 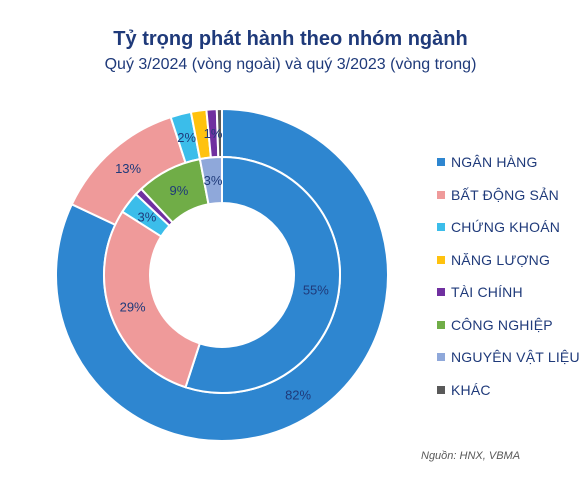 I want to click on outer-label-tai-chinh: 1%, so click(x=213, y=133).